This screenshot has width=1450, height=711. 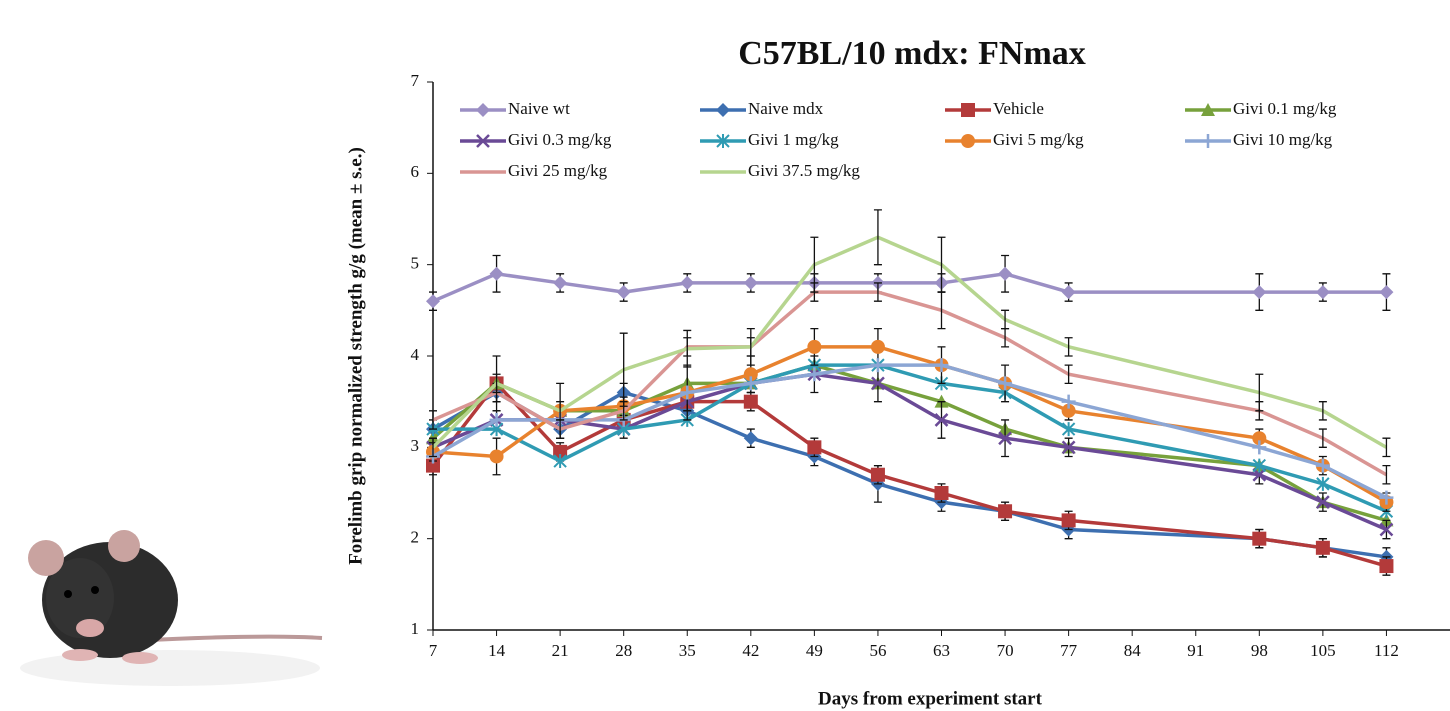 I want to click on legend-item: Givi 1 mg/kg, so click(x=769, y=139).